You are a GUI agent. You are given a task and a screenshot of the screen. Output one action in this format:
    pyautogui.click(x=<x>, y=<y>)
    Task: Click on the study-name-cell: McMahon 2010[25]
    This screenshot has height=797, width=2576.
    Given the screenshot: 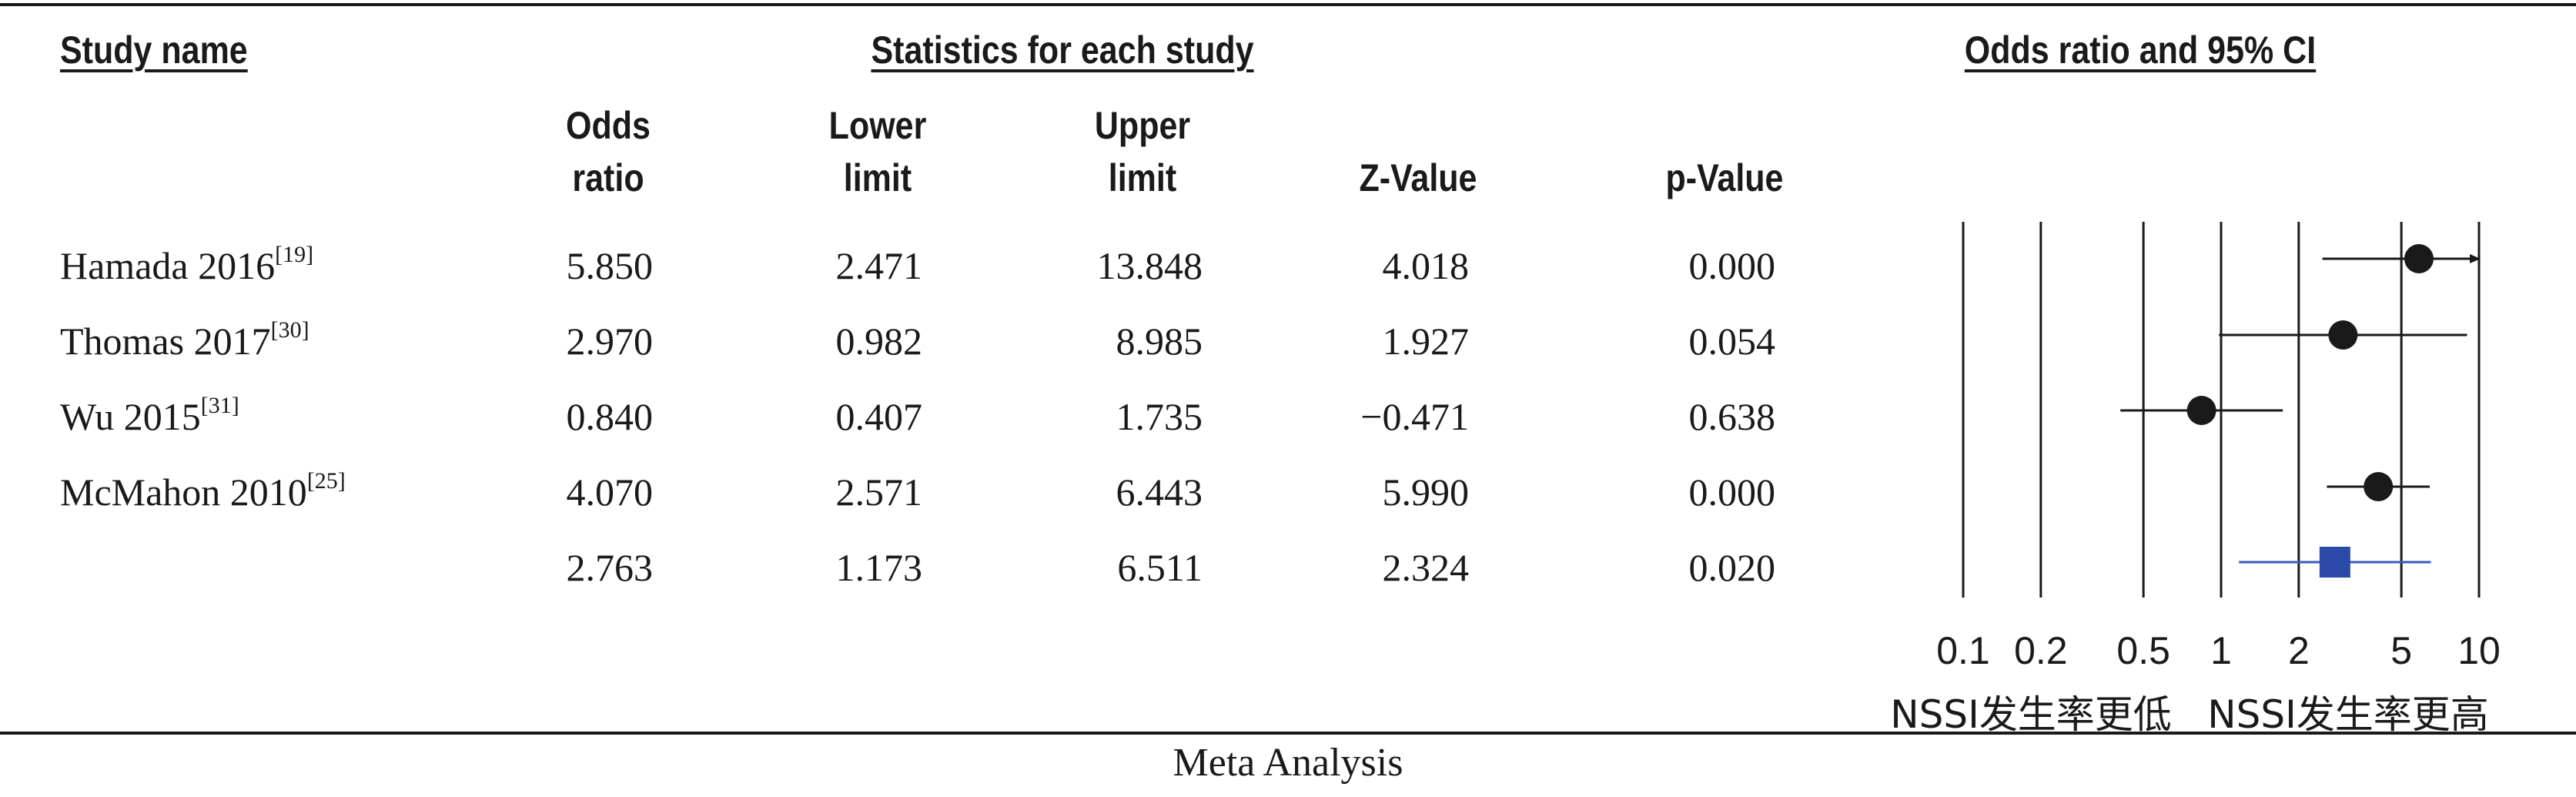 What is the action you would take?
    pyautogui.click(x=203, y=492)
    